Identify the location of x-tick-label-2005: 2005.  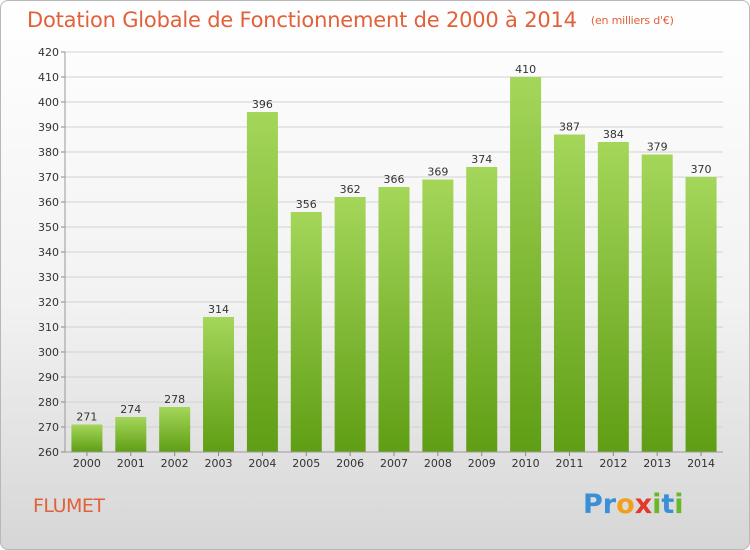
(306, 463).